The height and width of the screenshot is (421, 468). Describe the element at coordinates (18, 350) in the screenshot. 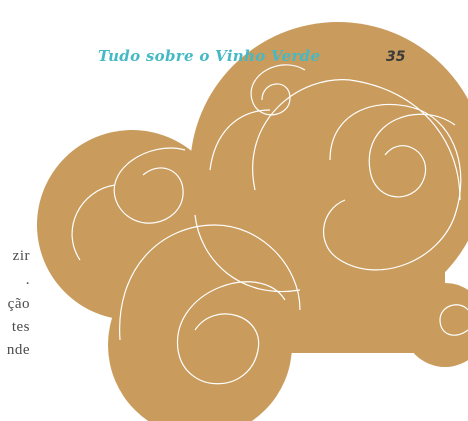

I see `body-text-line: nde` at that location.